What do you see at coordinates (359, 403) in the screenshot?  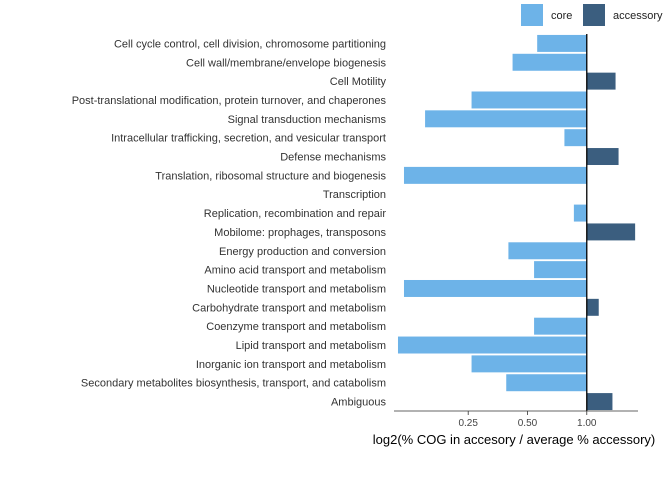 I see `category-label: Ambiguous` at bounding box center [359, 403].